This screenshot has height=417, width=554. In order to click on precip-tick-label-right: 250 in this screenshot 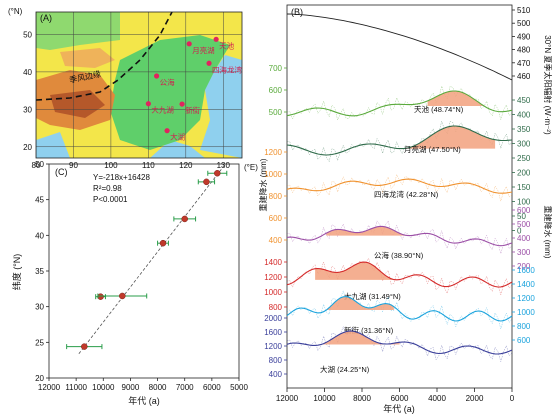, I will do `click(524, 158)`.